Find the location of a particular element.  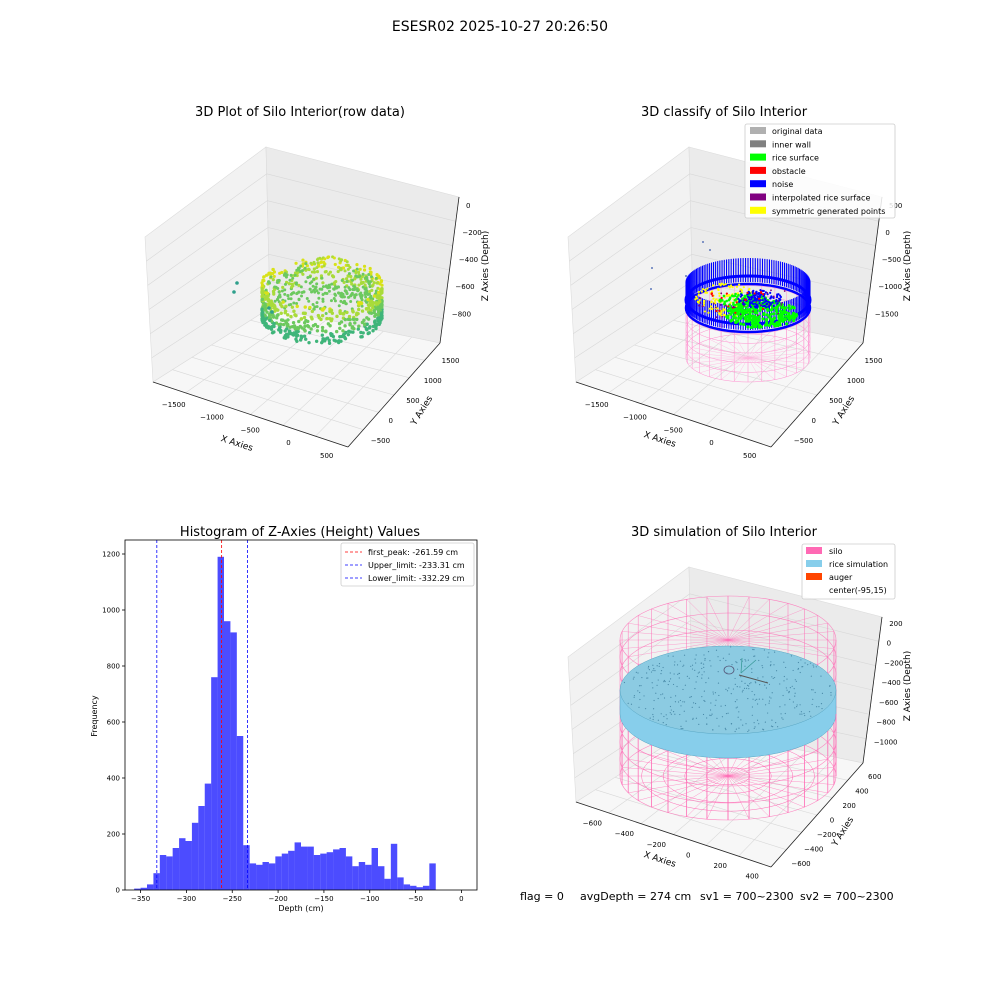

noise-ring is located at coordinates (748, 308).